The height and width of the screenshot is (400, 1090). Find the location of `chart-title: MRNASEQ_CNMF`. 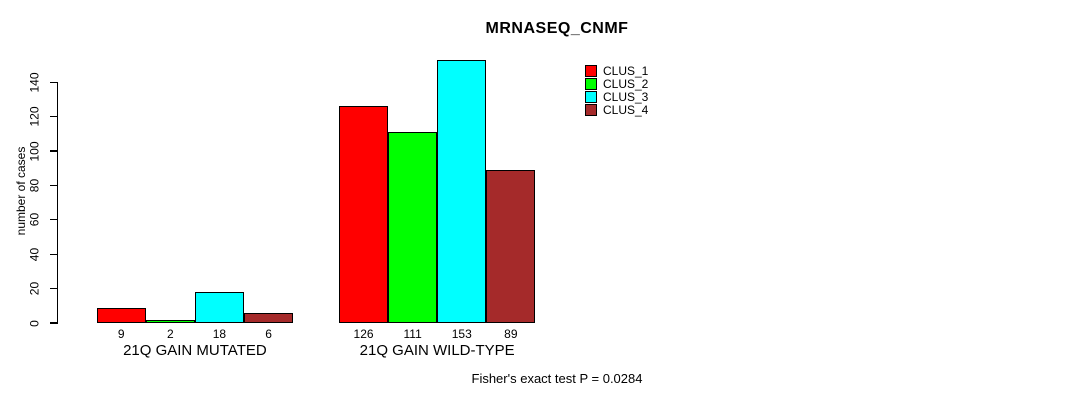

chart-title: MRNASEQ_CNMF is located at coordinates (557, 28).